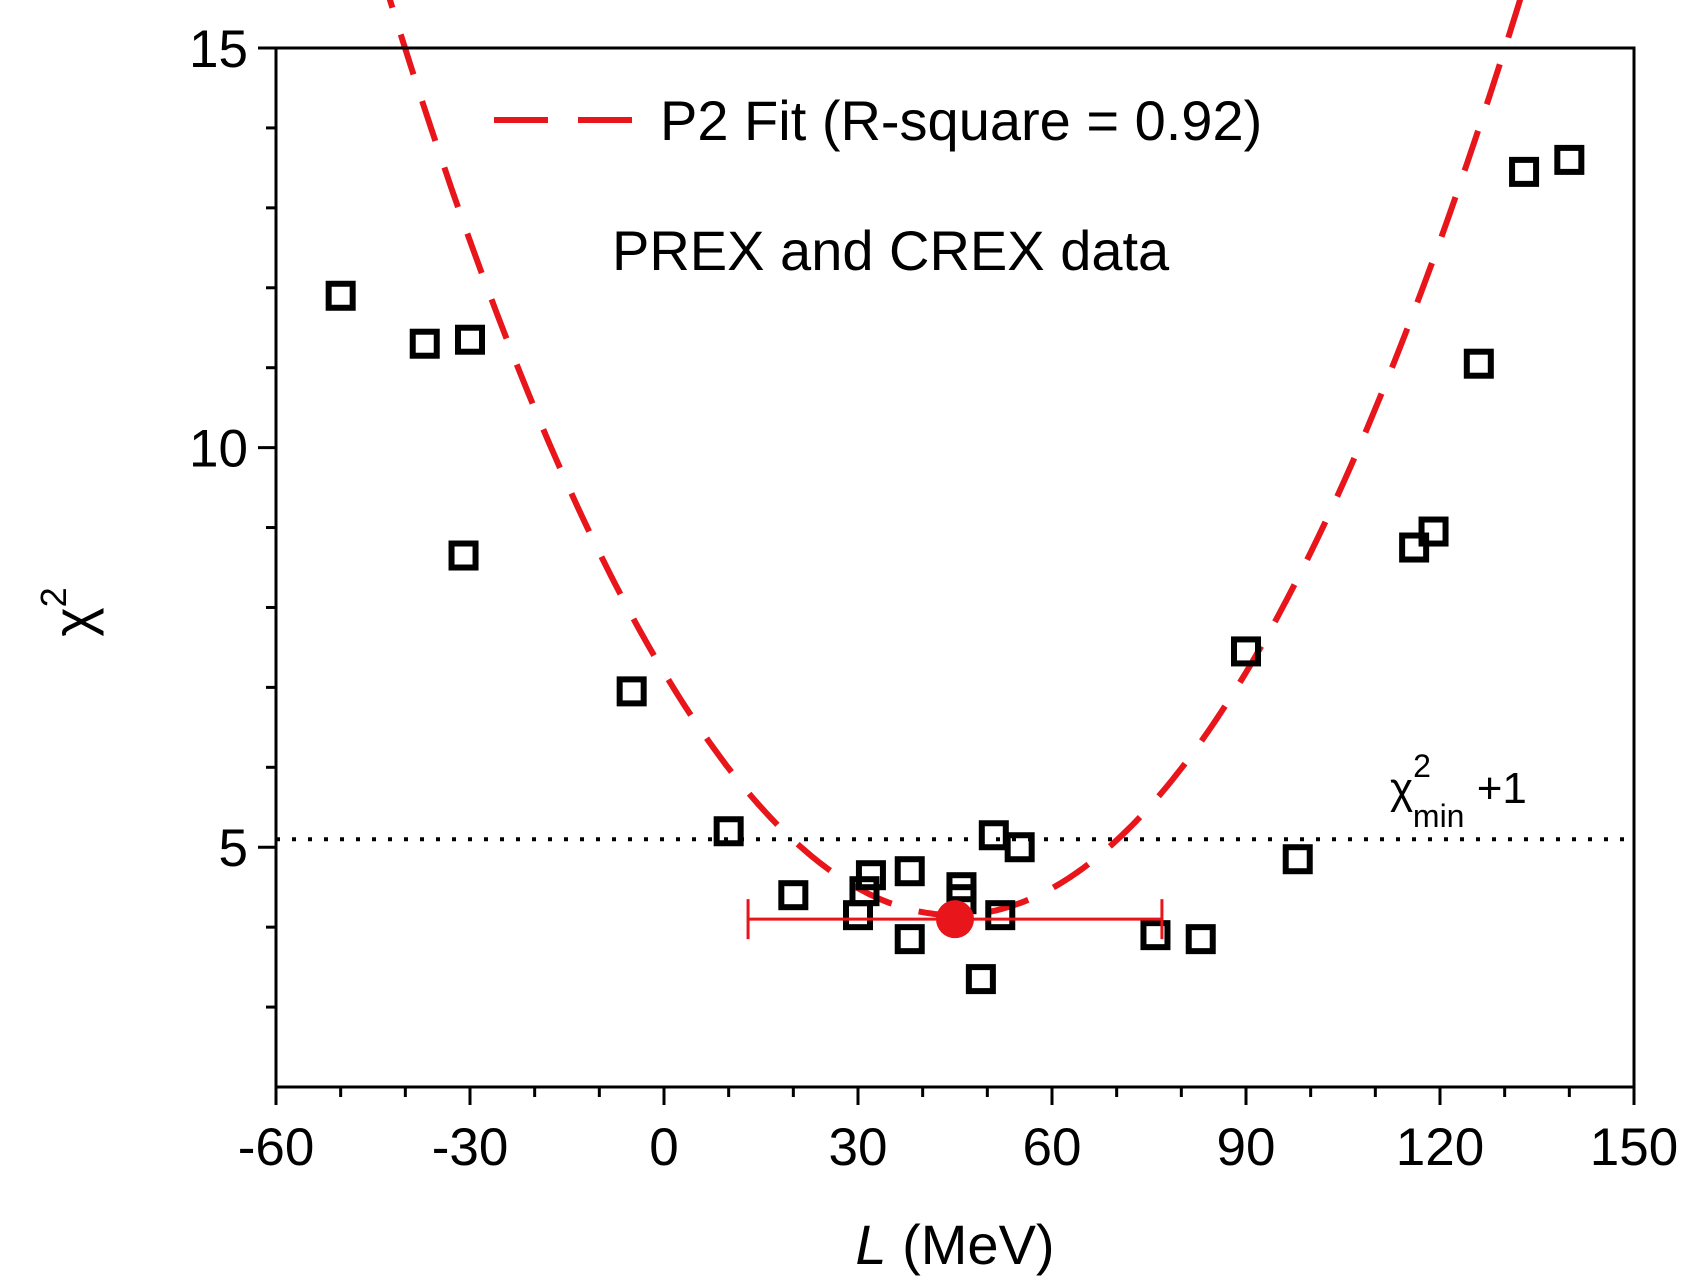 This screenshot has height=1284, width=1692. I want to click on best-fit-point, so click(955, 919).